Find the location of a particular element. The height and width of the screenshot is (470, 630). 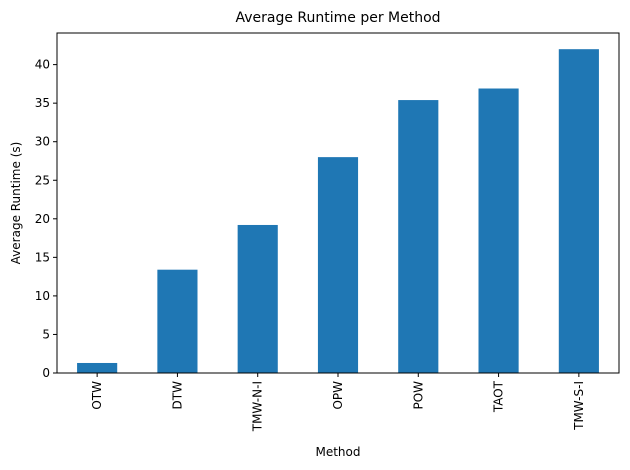

x-tick-label: OTW is located at coordinates (97, 395).